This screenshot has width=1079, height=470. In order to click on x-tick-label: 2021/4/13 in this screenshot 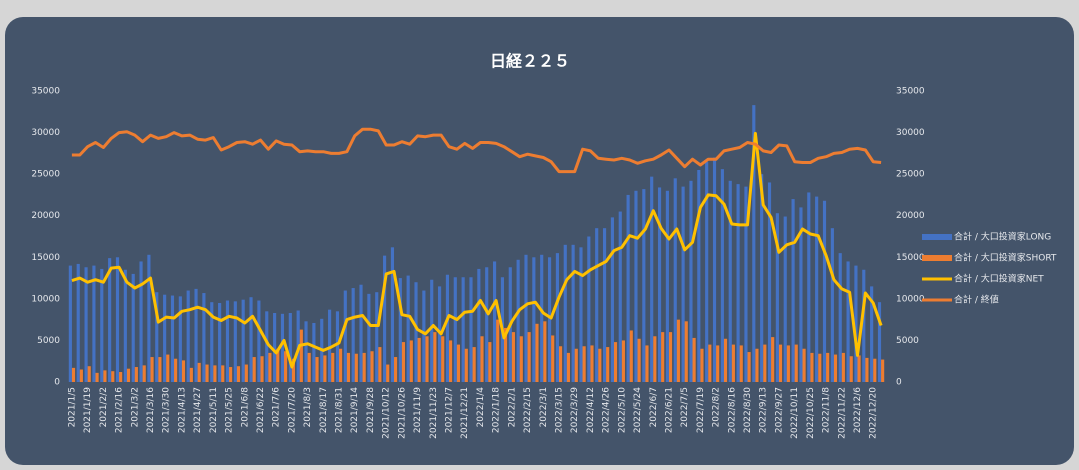, I will do `click(182, 410)`.